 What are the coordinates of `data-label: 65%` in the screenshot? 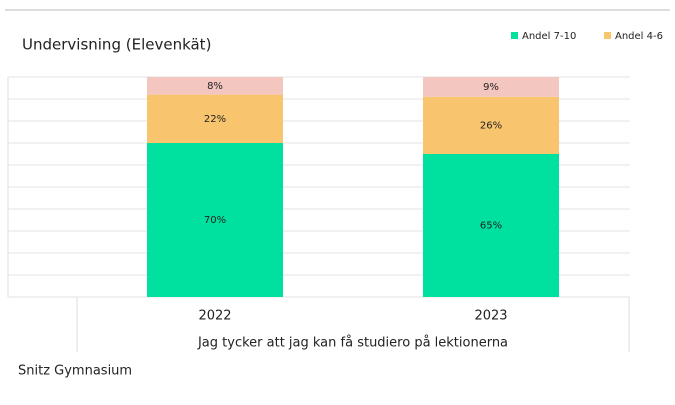 It's located at (491, 226).